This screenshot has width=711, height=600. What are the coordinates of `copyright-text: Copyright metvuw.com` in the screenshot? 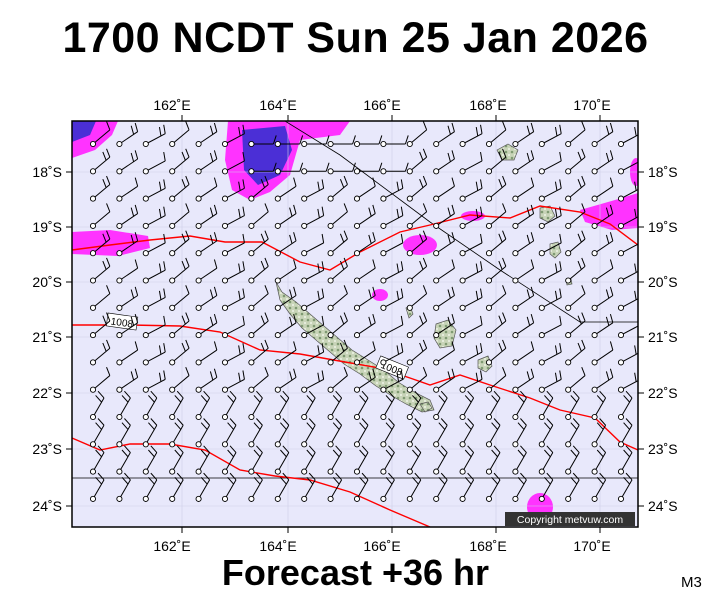 It's located at (570, 520).